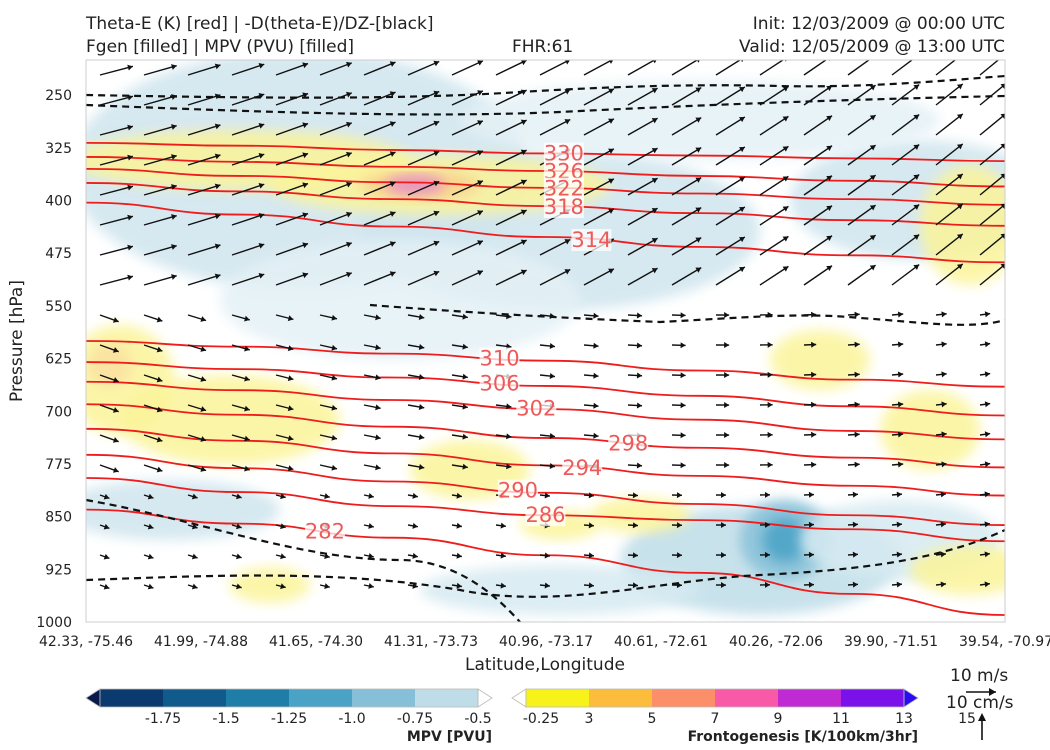 The image size is (1050, 750). What do you see at coordinates (980, 703) in the screenshot?
I see `vector-key: 10 m/s 10 cm/s` at bounding box center [980, 703].